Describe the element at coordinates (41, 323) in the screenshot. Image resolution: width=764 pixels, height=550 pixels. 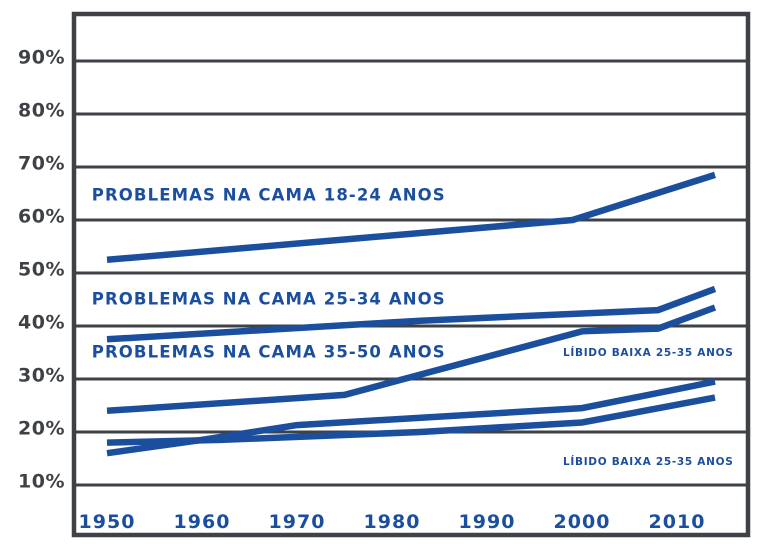
I see `y-axis-tick-label: 40%` at that location.